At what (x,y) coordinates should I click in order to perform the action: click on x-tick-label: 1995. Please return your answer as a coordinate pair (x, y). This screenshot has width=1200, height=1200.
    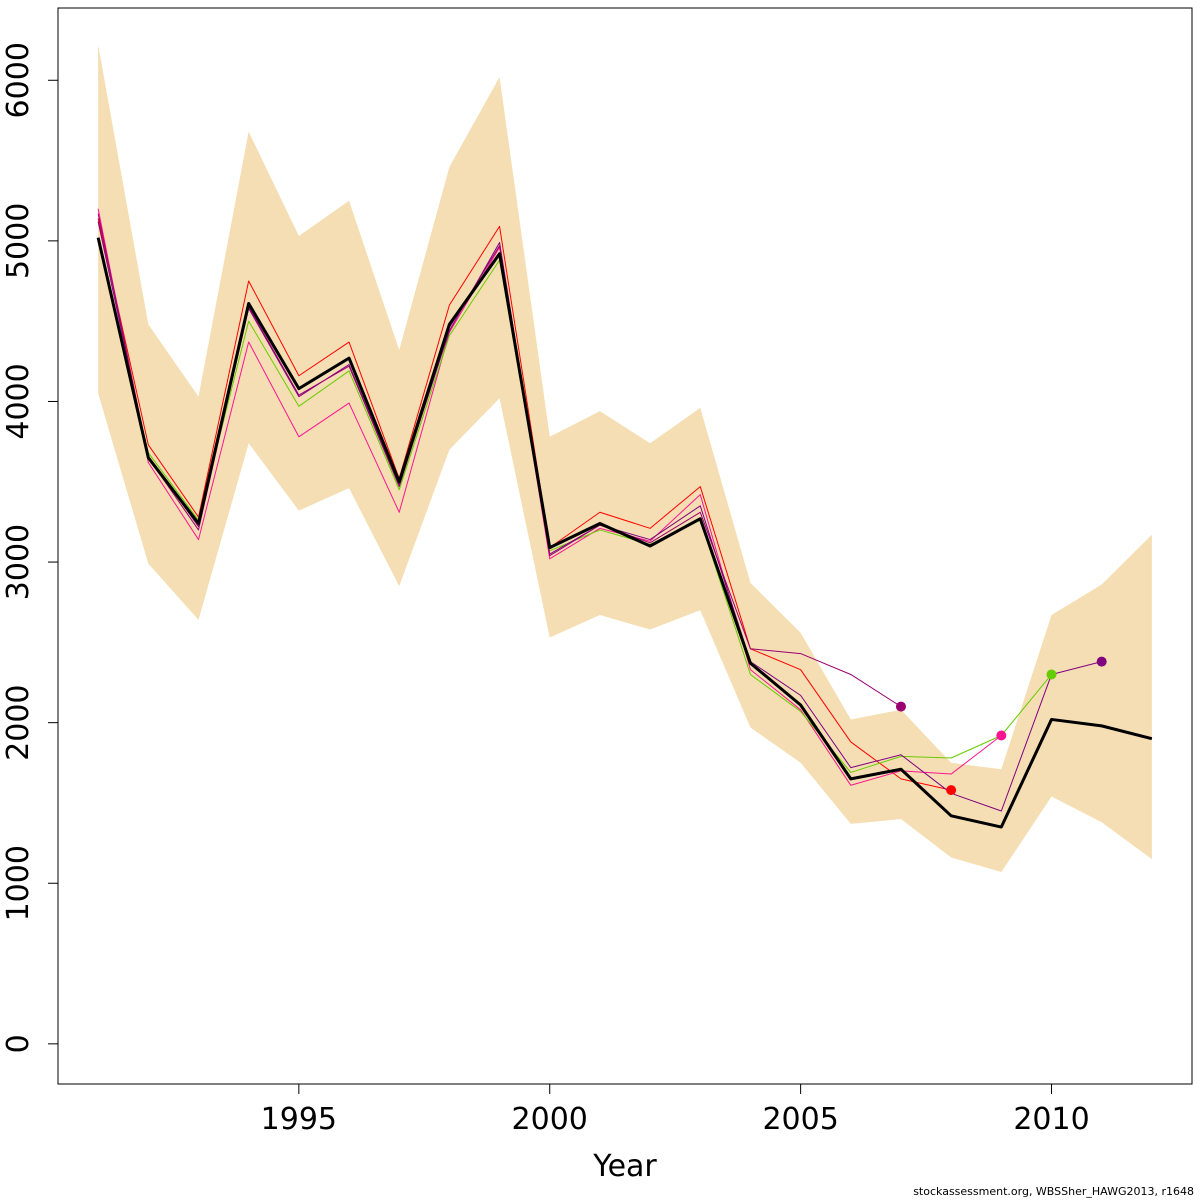
    Looking at the image, I should click on (299, 1119).